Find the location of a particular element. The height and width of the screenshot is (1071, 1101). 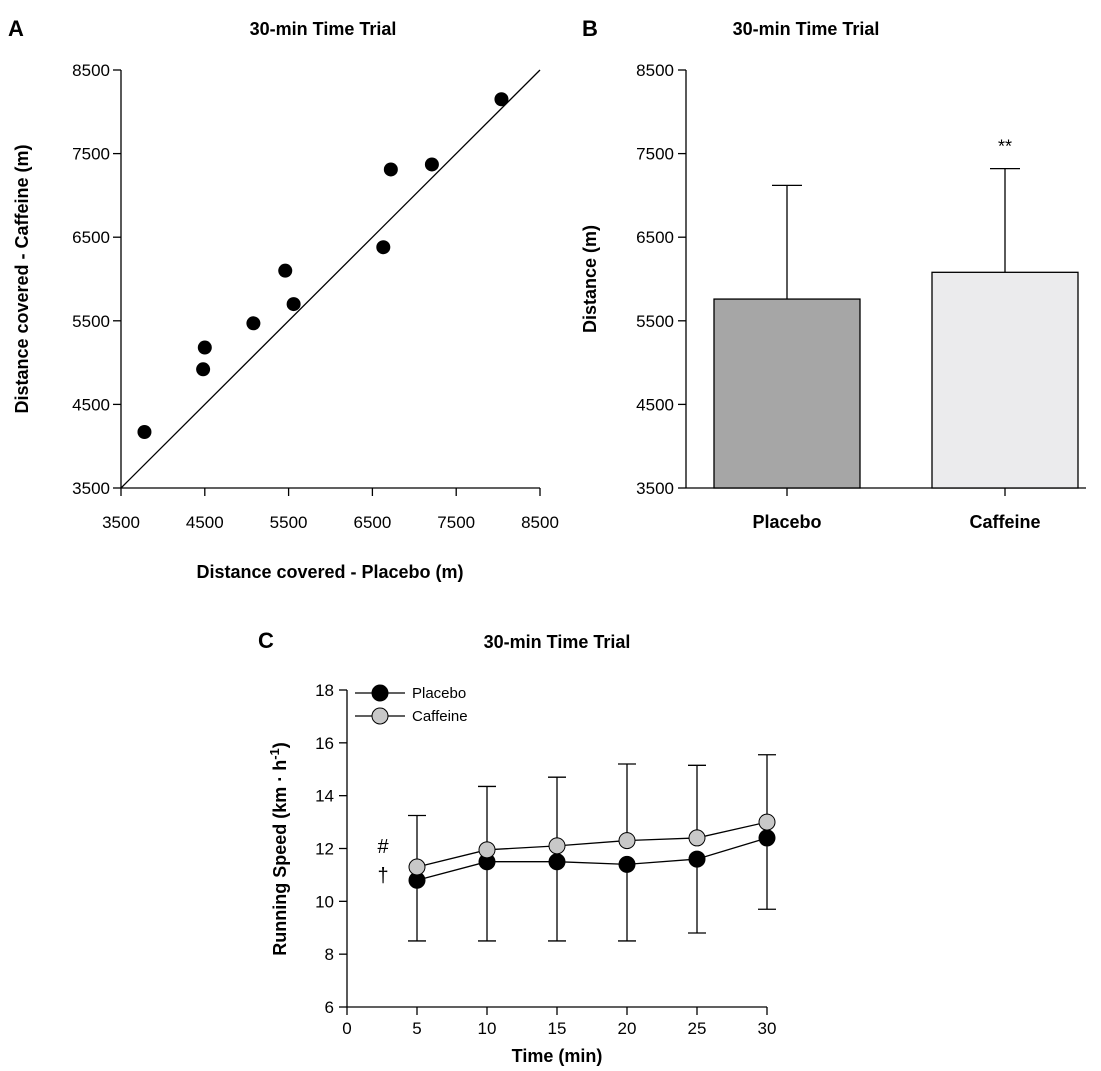

panel-a-xlabel: Distance covered - Placebo (m) is located at coordinates (329, 572).